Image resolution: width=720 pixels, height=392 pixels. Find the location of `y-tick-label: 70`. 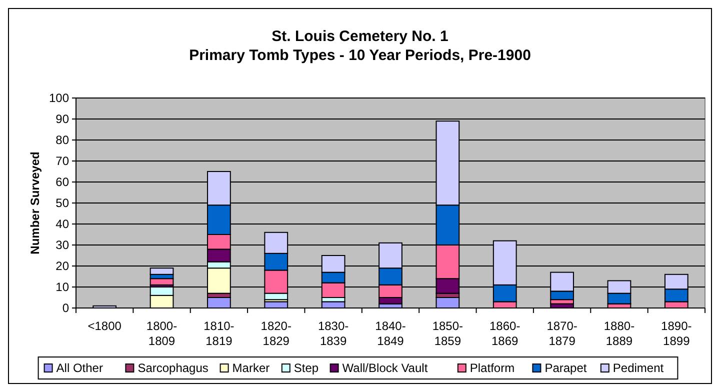

y-tick-label: 70 is located at coordinates (63, 161).